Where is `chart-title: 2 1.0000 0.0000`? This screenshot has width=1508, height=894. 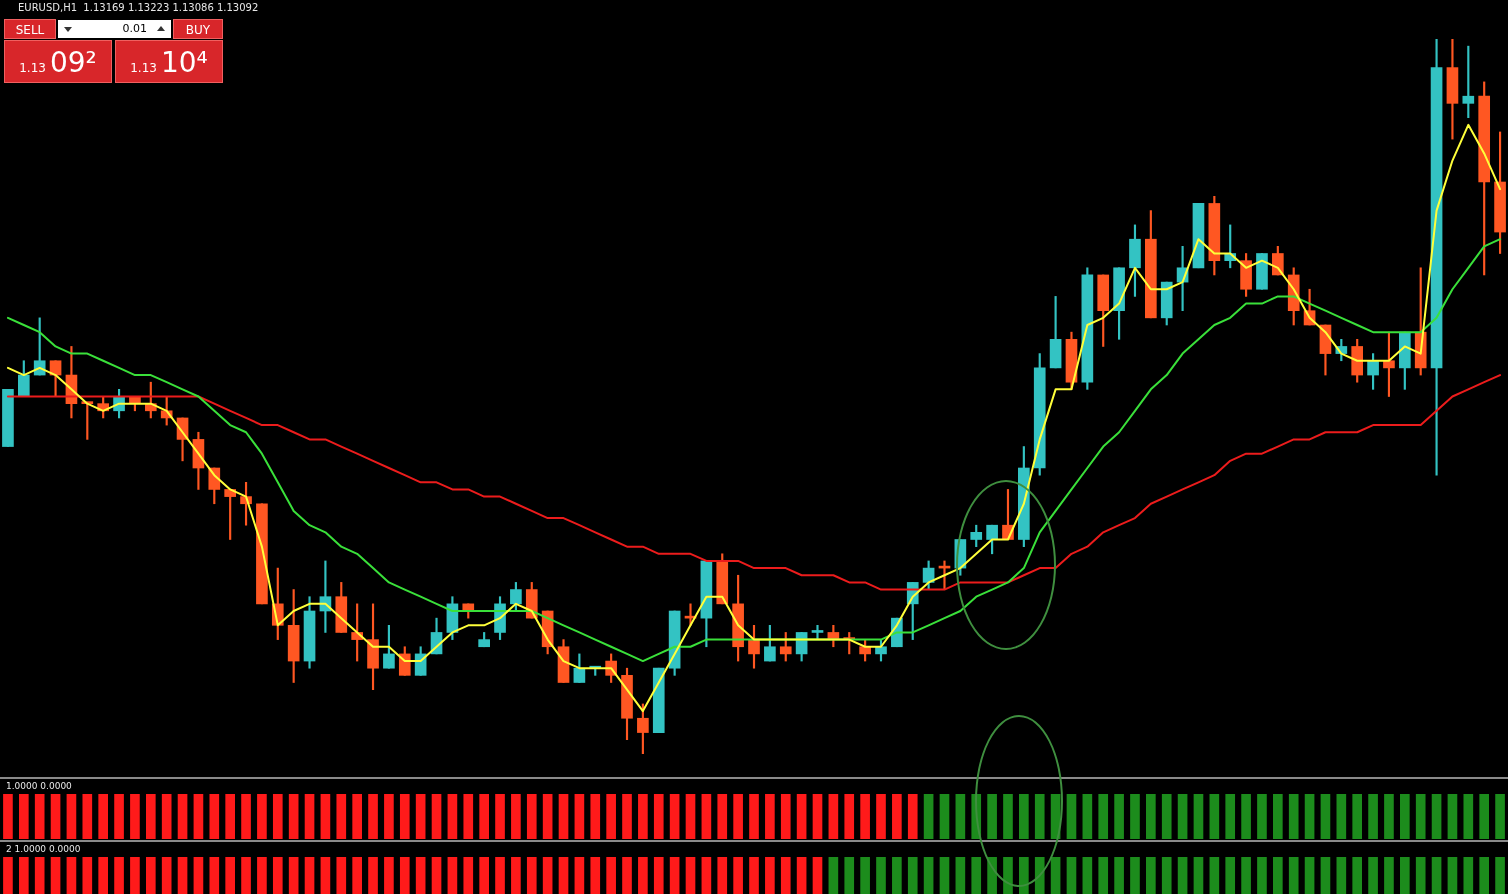
chart-title: 2 1.0000 0.0000 is located at coordinates (43, 849).